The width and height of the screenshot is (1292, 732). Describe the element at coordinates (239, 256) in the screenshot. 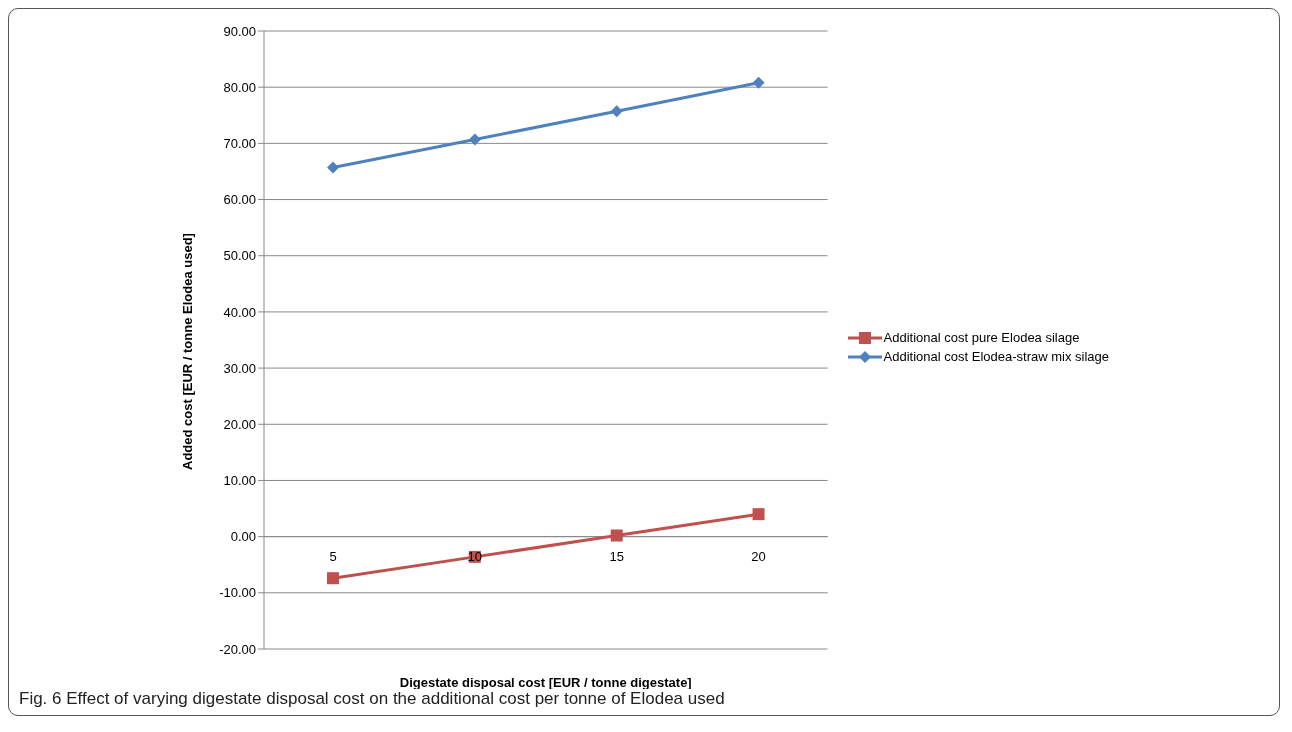

I see `y-tick-label: 50.00` at that location.